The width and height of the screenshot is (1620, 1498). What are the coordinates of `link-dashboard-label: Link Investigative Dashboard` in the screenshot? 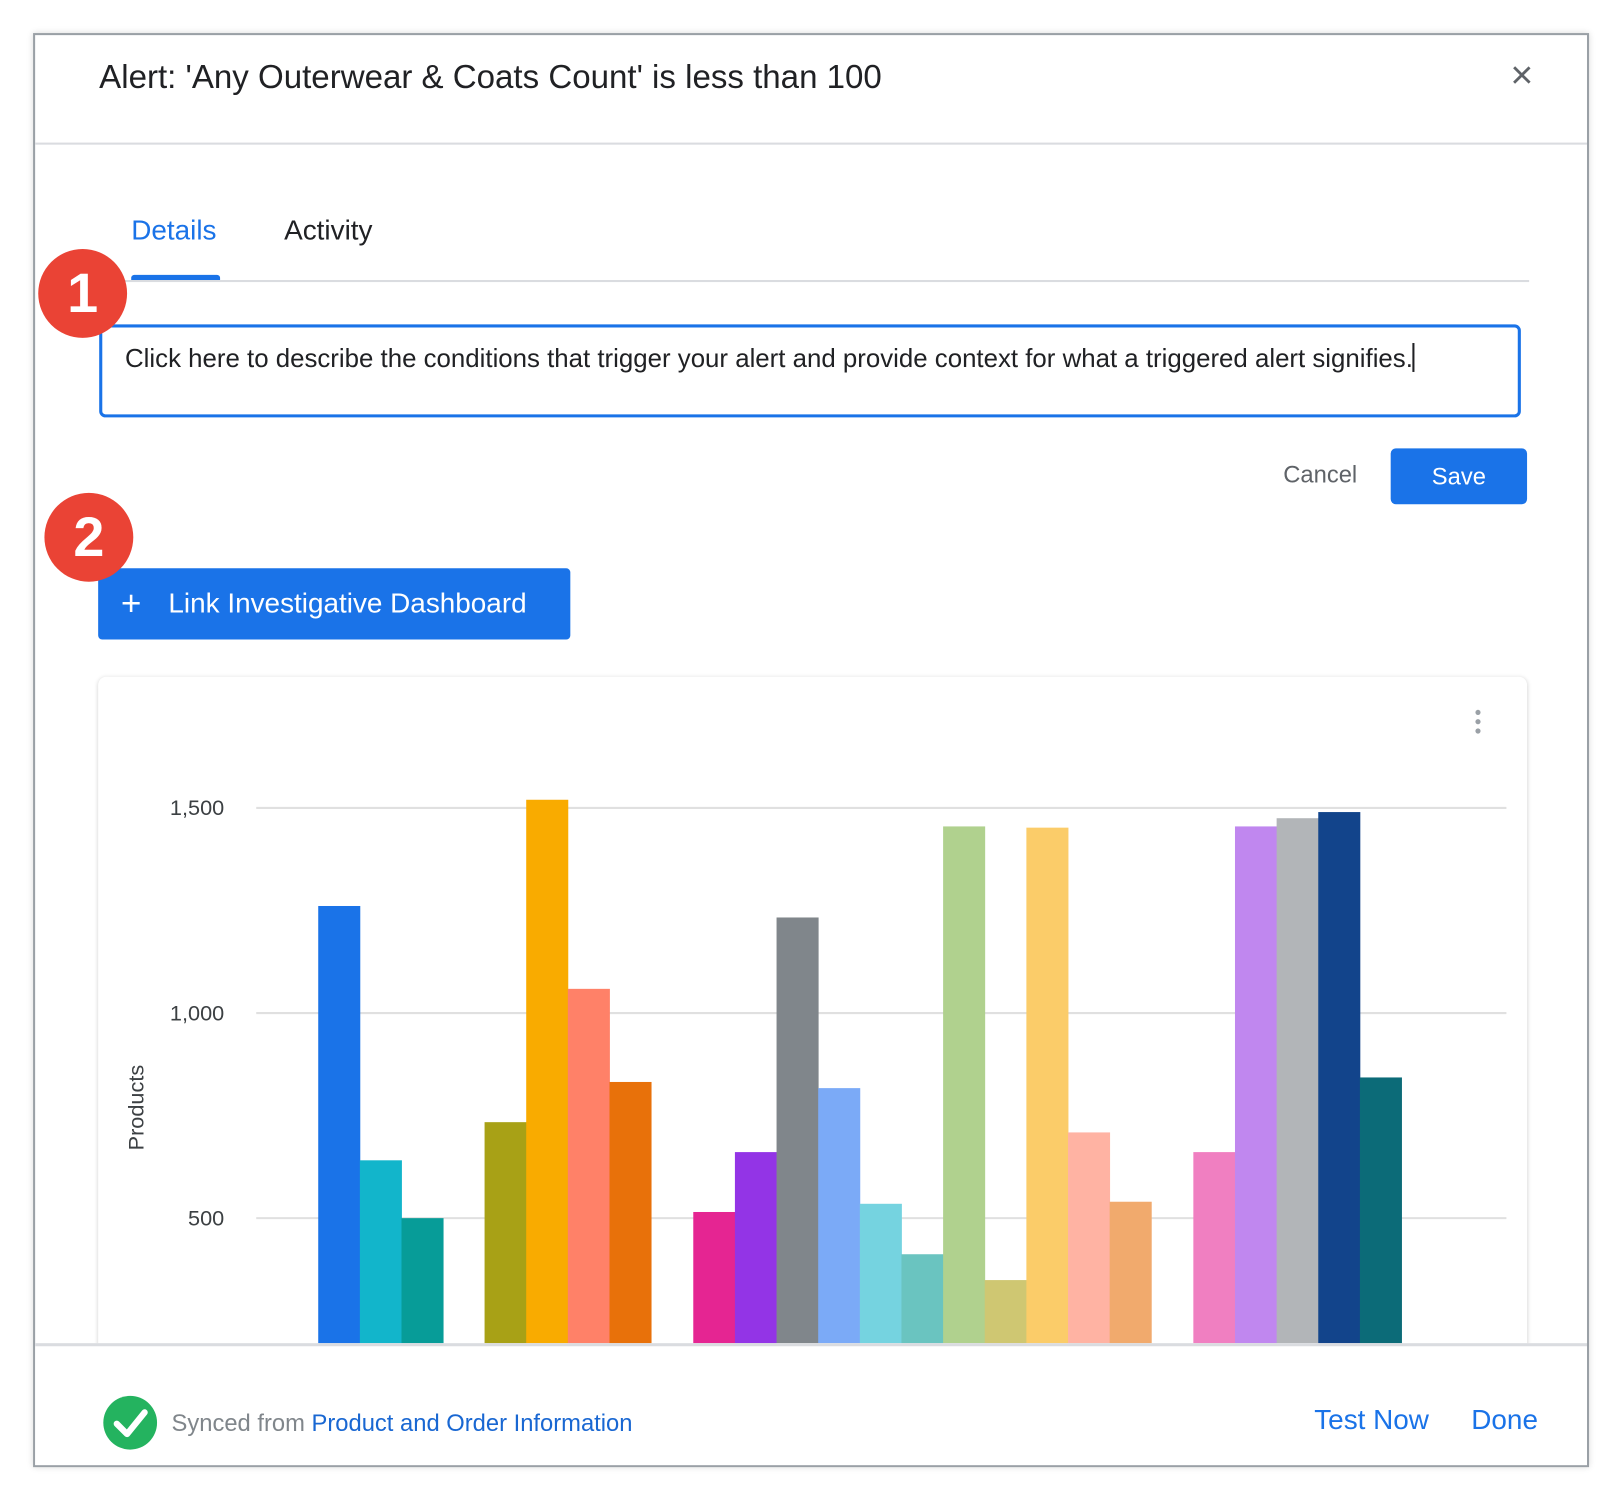 It's located at (347, 603).